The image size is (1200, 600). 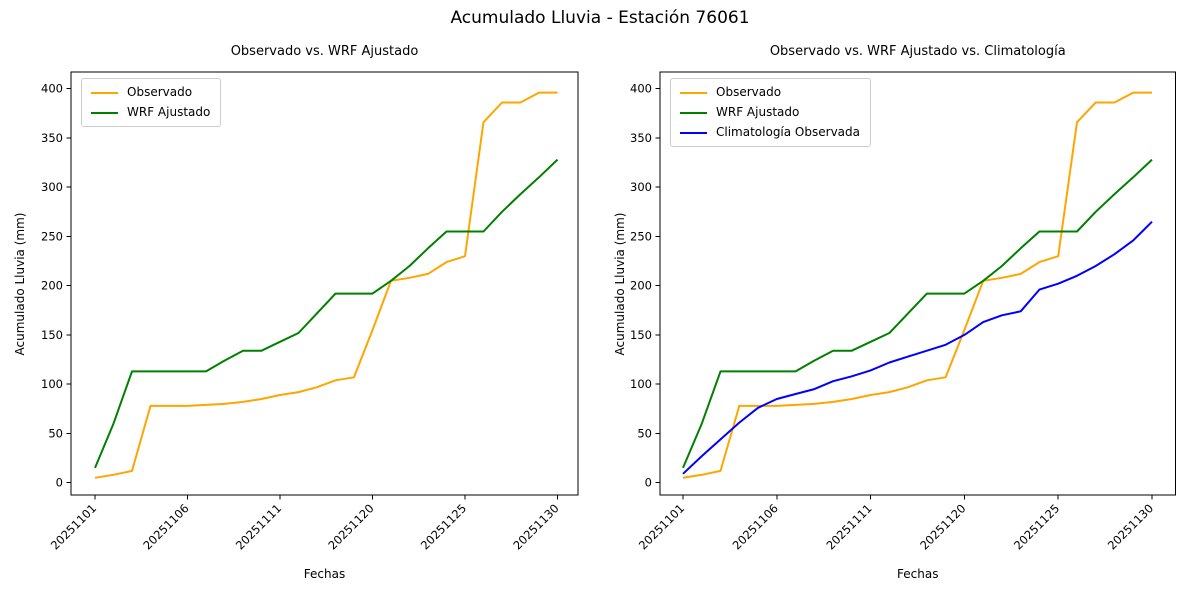 I want to click on legend-entry: Climatología Observada, so click(x=770, y=132).